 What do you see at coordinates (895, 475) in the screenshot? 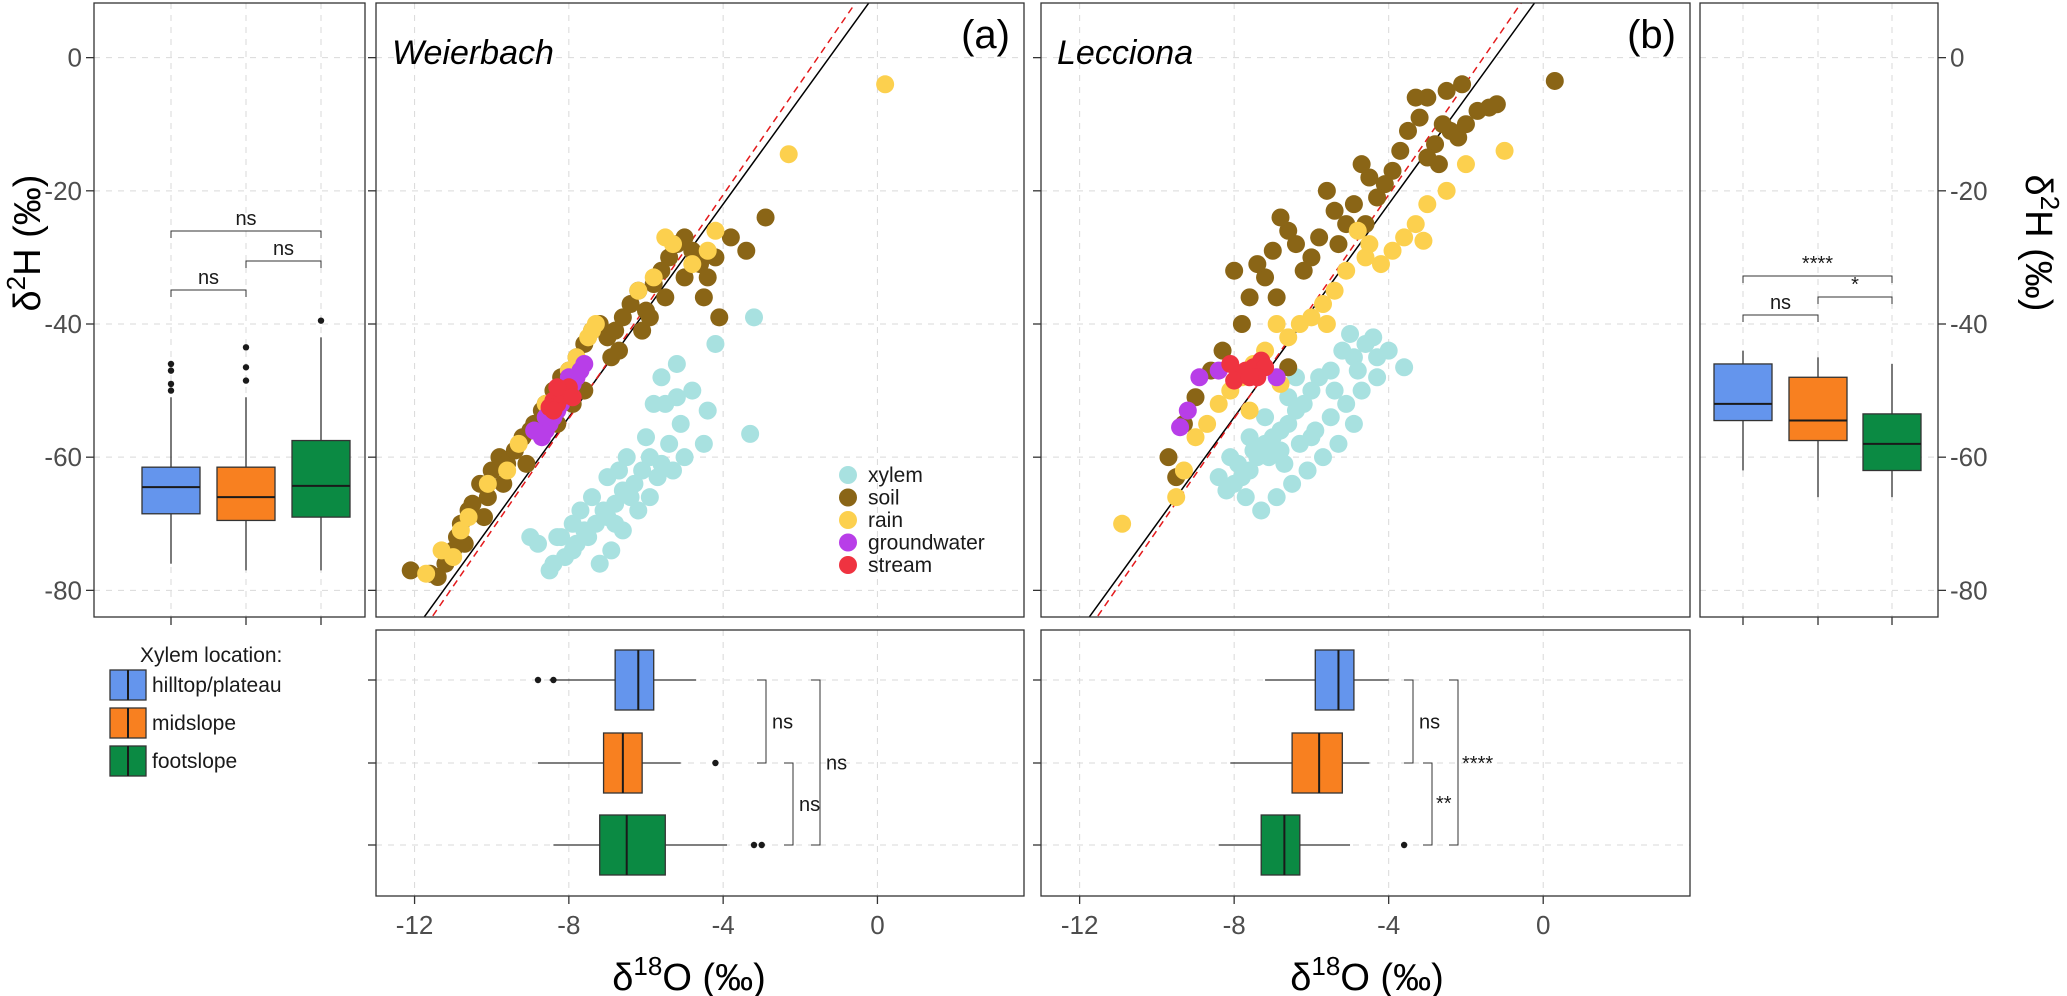
I see `legend-label-xylem: xylem` at bounding box center [895, 475].